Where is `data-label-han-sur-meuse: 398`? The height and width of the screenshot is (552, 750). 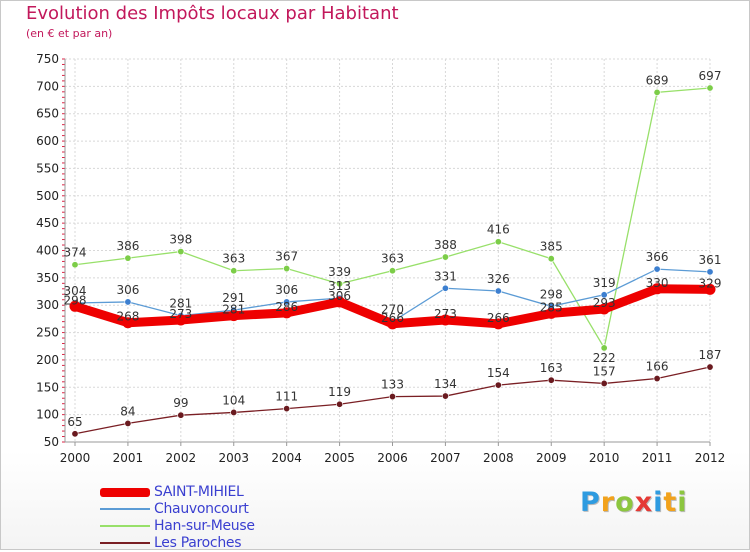 data-label-han-sur-meuse: 398 is located at coordinates (180, 240).